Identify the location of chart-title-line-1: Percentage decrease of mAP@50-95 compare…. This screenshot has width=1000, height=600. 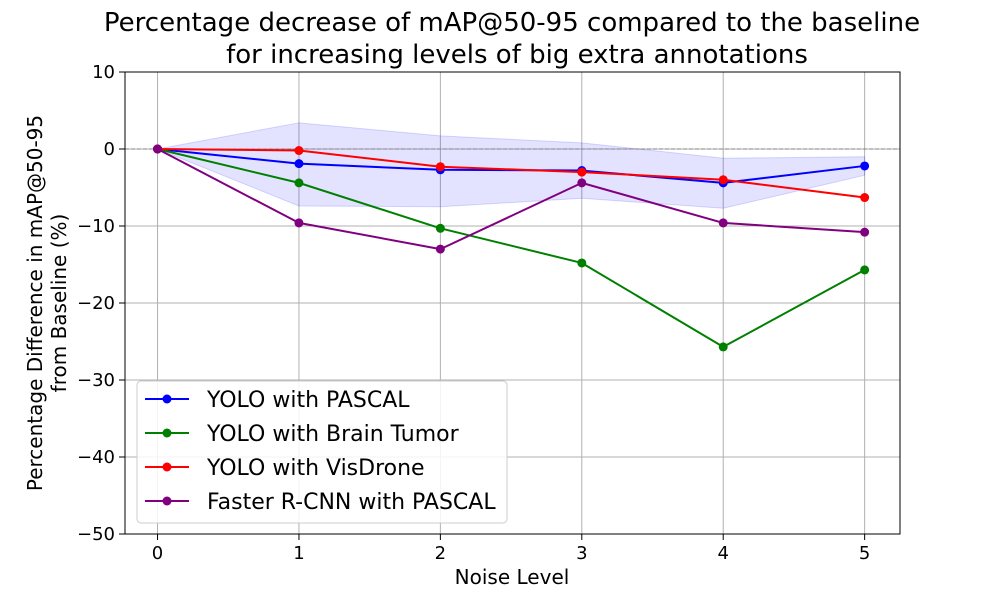
(512, 23).